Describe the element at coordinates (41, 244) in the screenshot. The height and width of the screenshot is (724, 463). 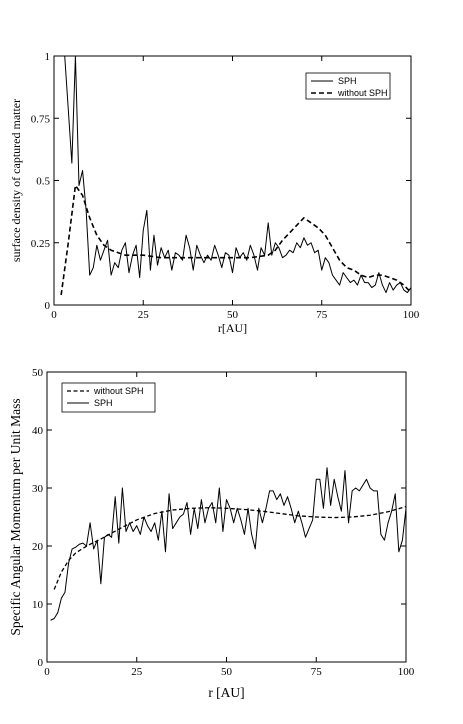
I see `y-tick-label: 0.25` at that location.